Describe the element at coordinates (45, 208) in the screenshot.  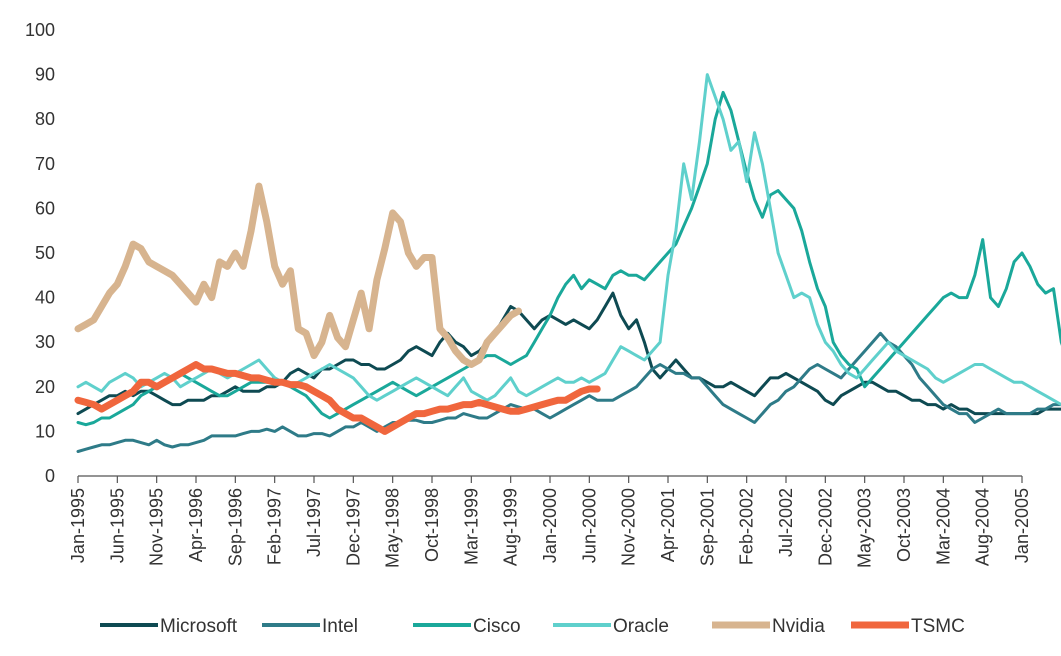
I see `y-tick-label: 60` at that location.